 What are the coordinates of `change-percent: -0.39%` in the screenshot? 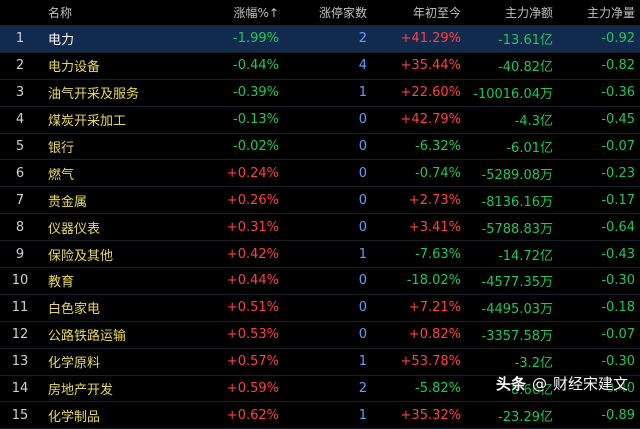 It's located at (222, 93).